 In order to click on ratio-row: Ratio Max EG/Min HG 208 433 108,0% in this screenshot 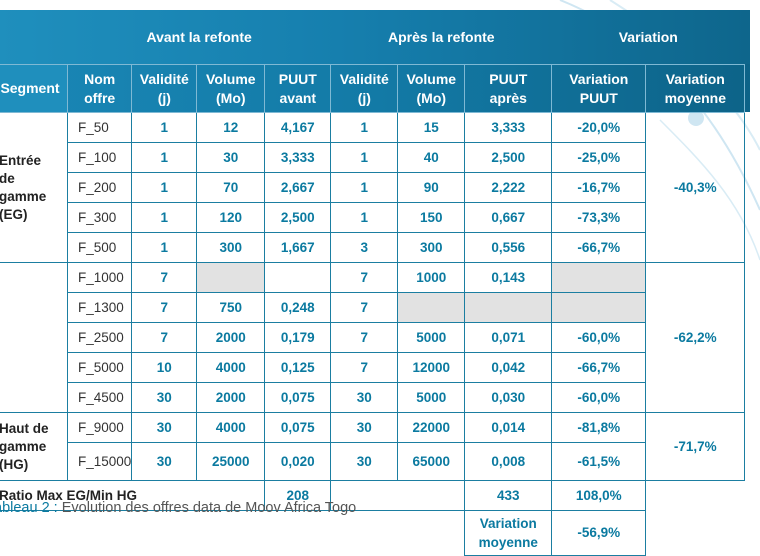, I will do `click(372, 495)`.